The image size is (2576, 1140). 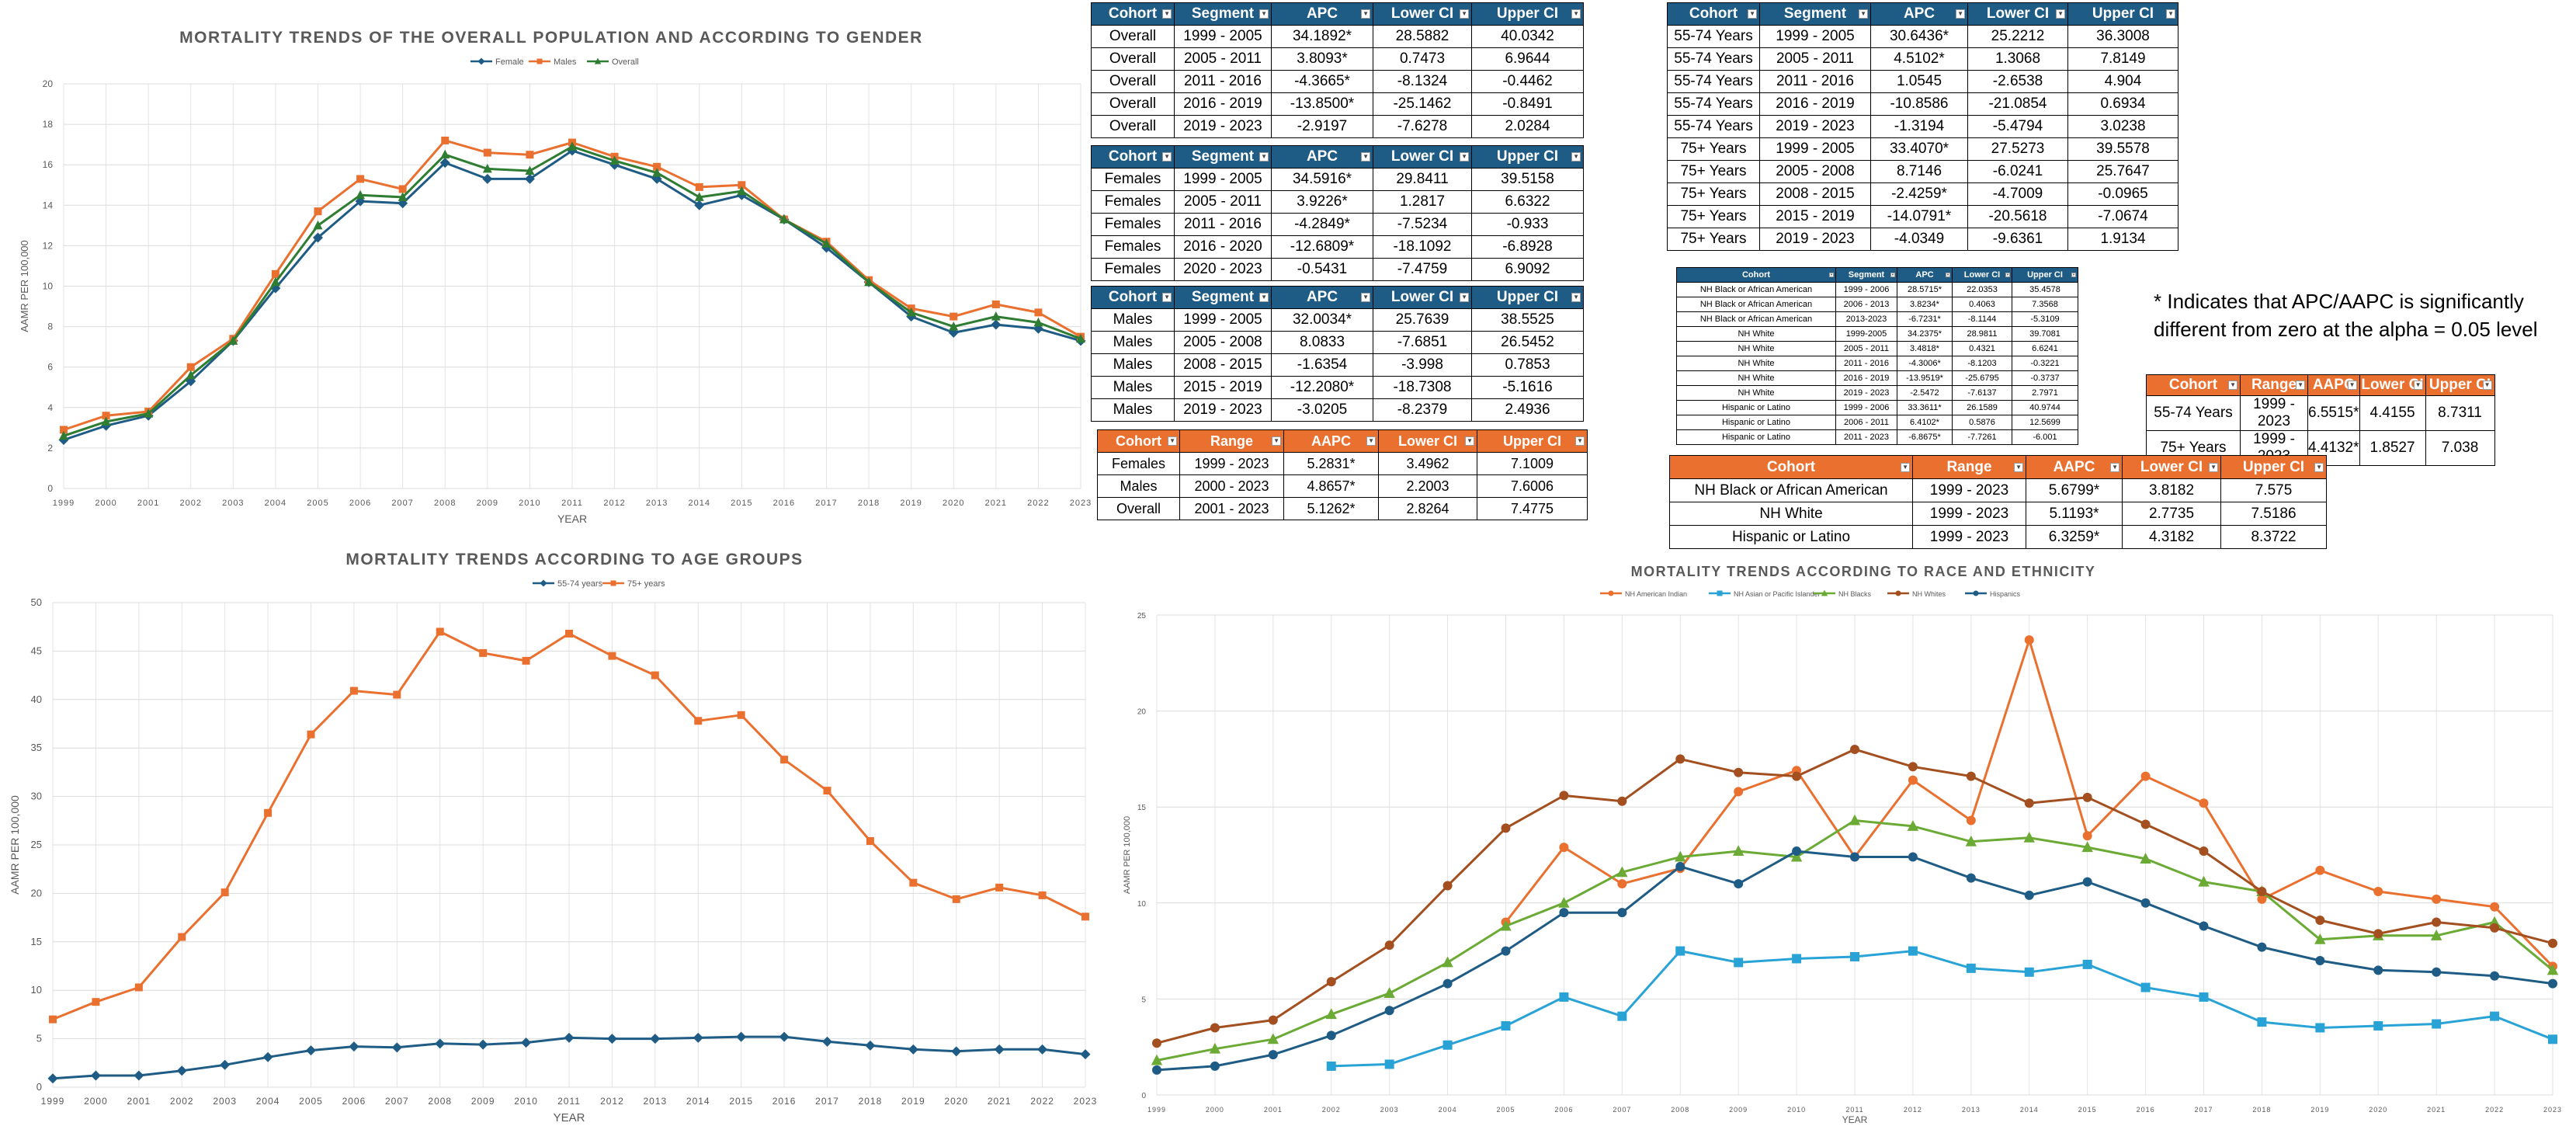 What do you see at coordinates (1223, 387) in the screenshot?
I see `table-cell: 2015 - 2019` at bounding box center [1223, 387].